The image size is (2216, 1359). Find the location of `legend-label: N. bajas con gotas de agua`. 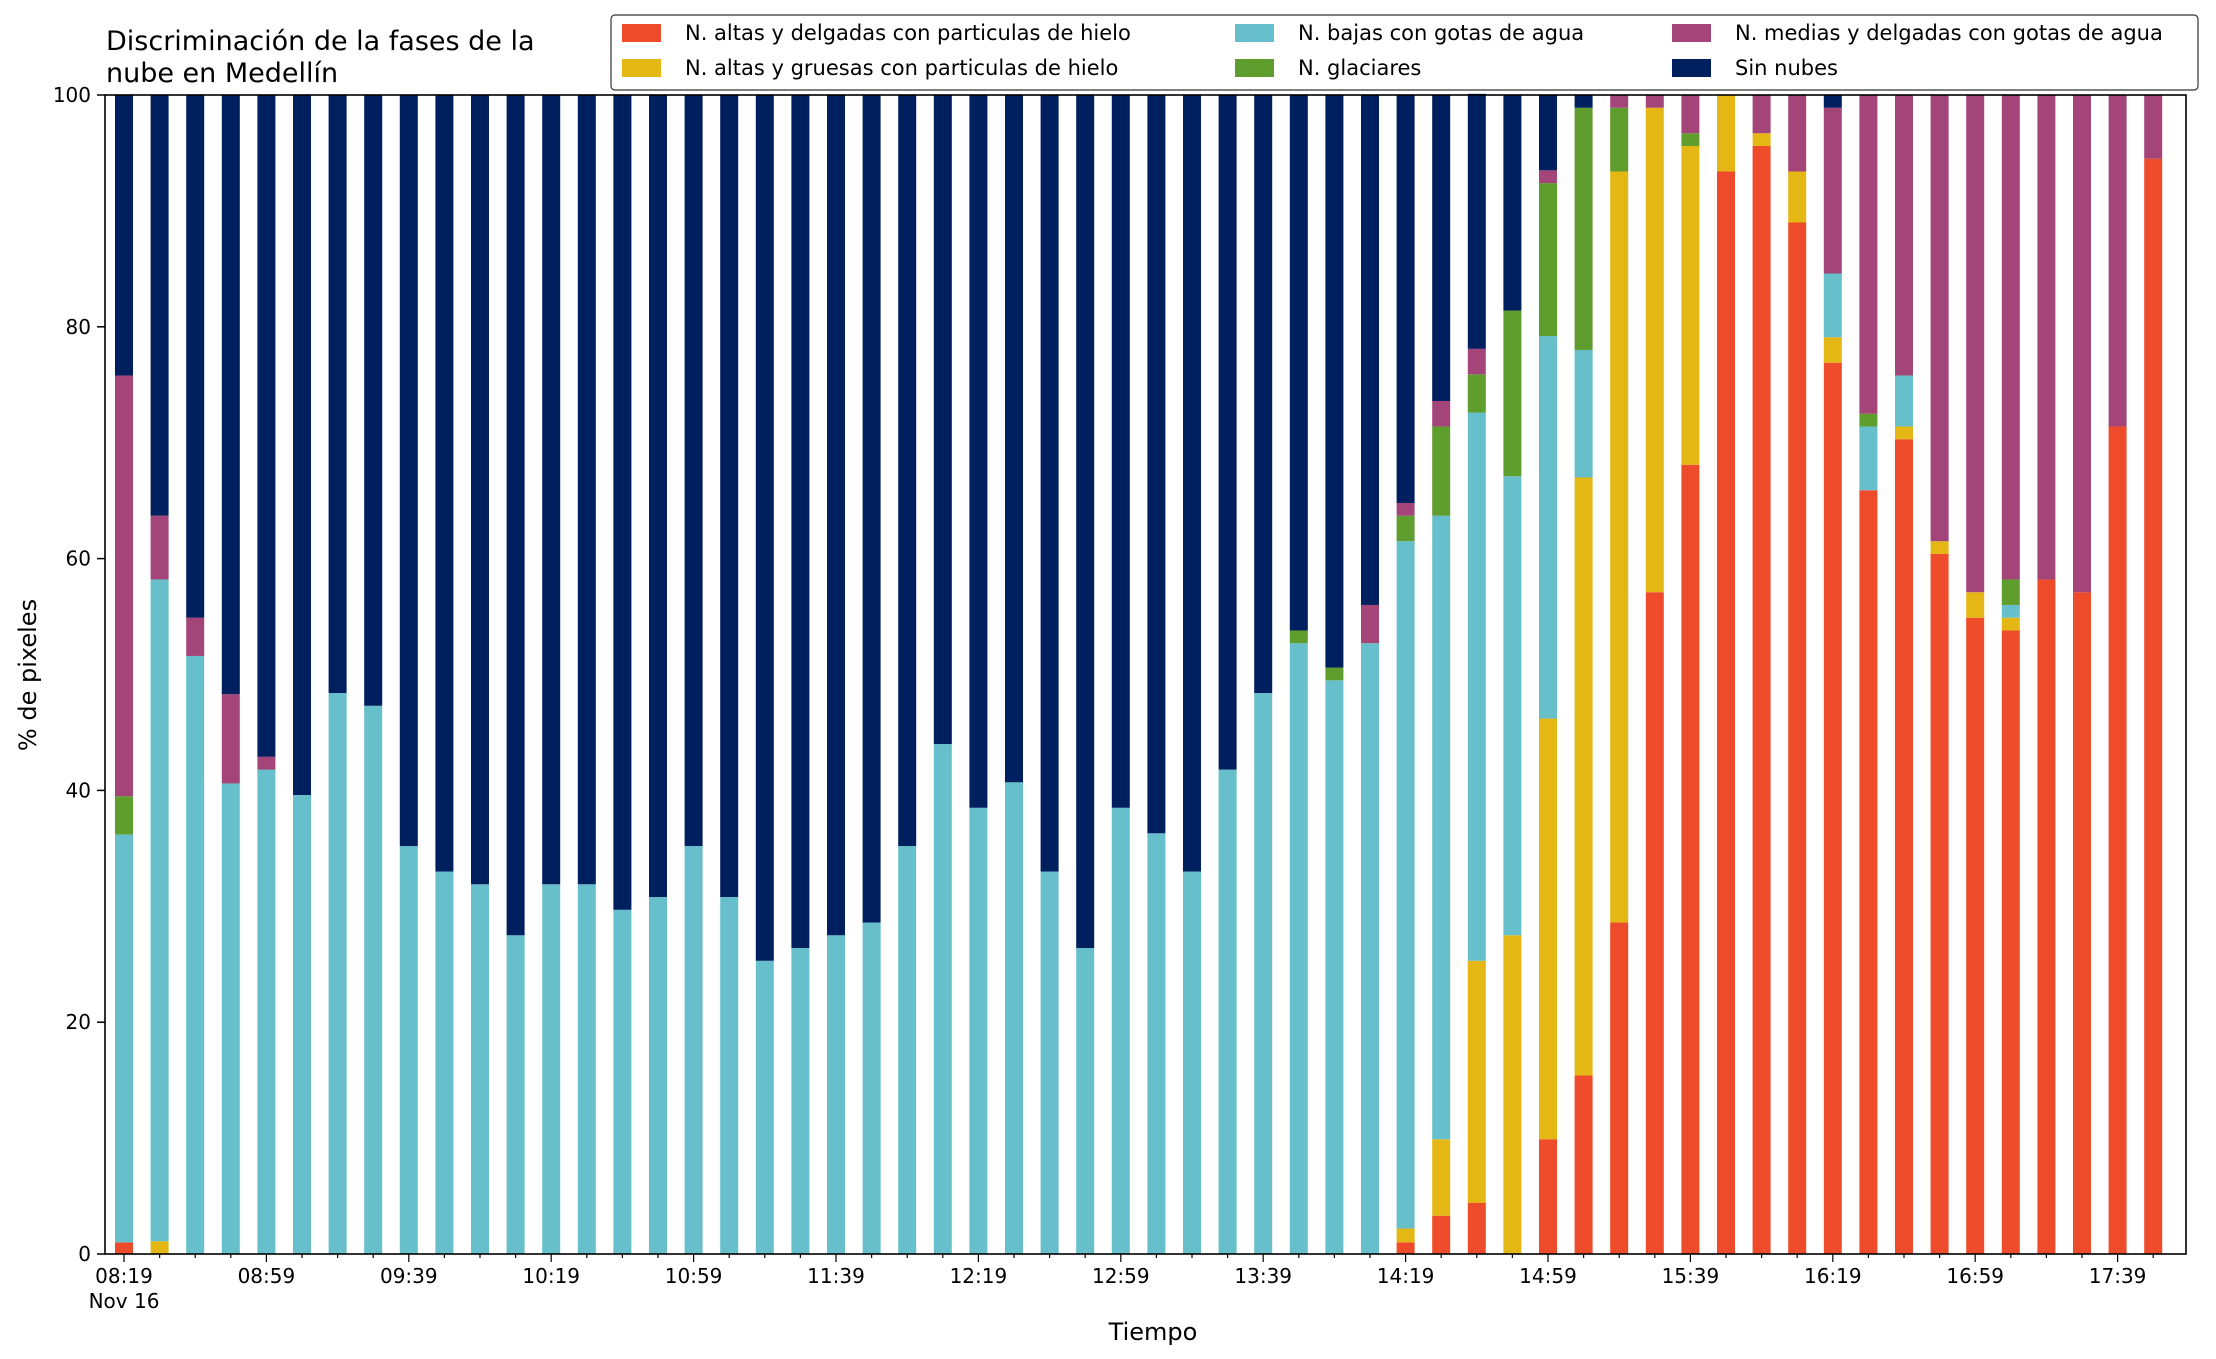

legend-label: N. bajas con gotas de agua is located at coordinates (1441, 33).